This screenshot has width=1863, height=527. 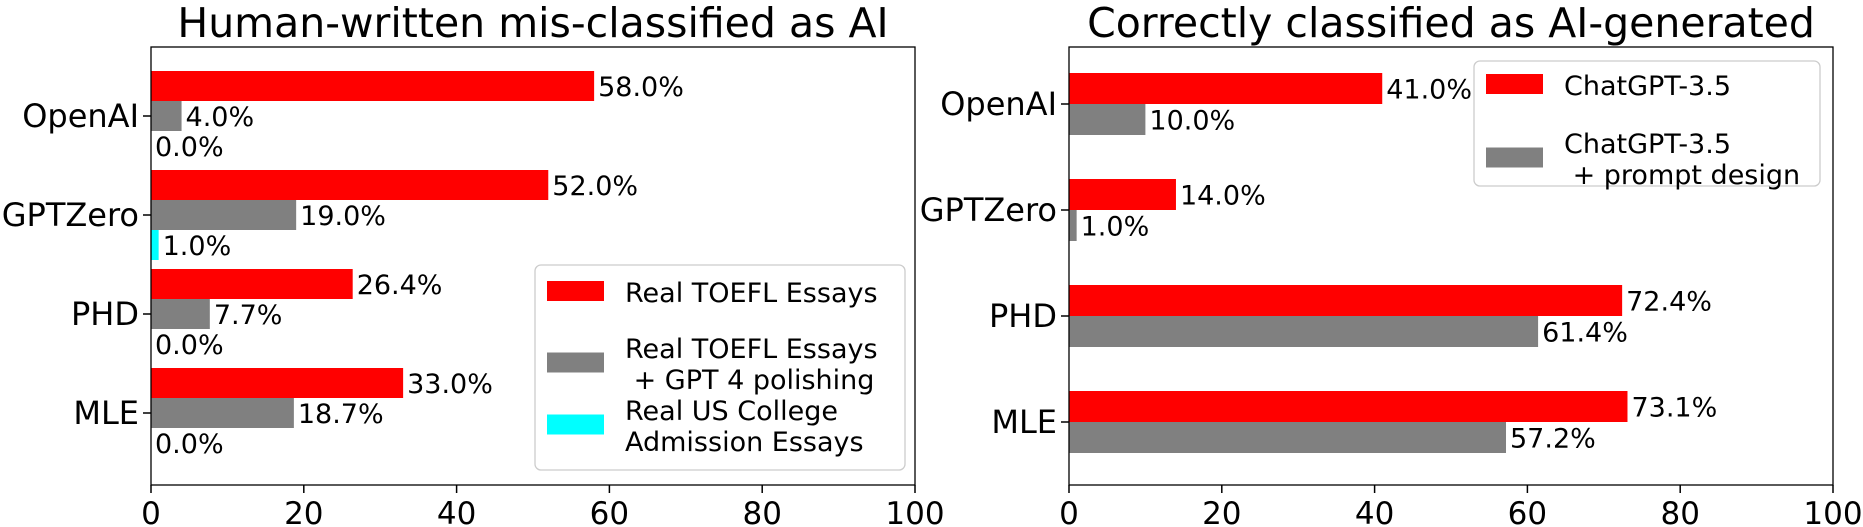 What do you see at coordinates (1429, 90) in the screenshot?
I see `data-label: 41.0%` at bounding box center [1429, 90].